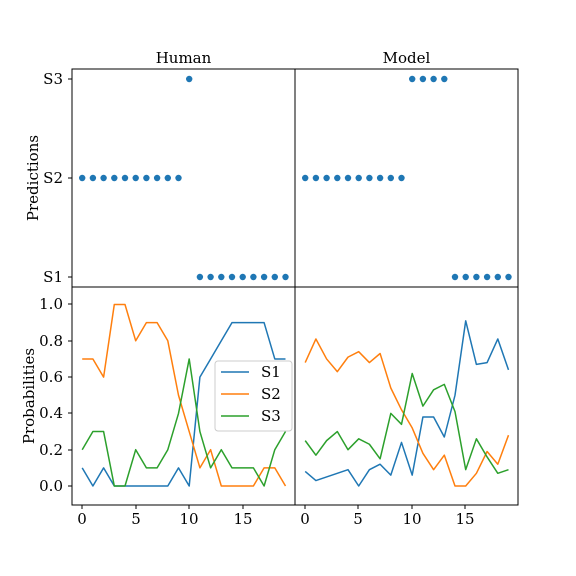  Describe the element at coordinates (53, 178) in the screenshot. I see `ytick-label-s2: S2` at that location.